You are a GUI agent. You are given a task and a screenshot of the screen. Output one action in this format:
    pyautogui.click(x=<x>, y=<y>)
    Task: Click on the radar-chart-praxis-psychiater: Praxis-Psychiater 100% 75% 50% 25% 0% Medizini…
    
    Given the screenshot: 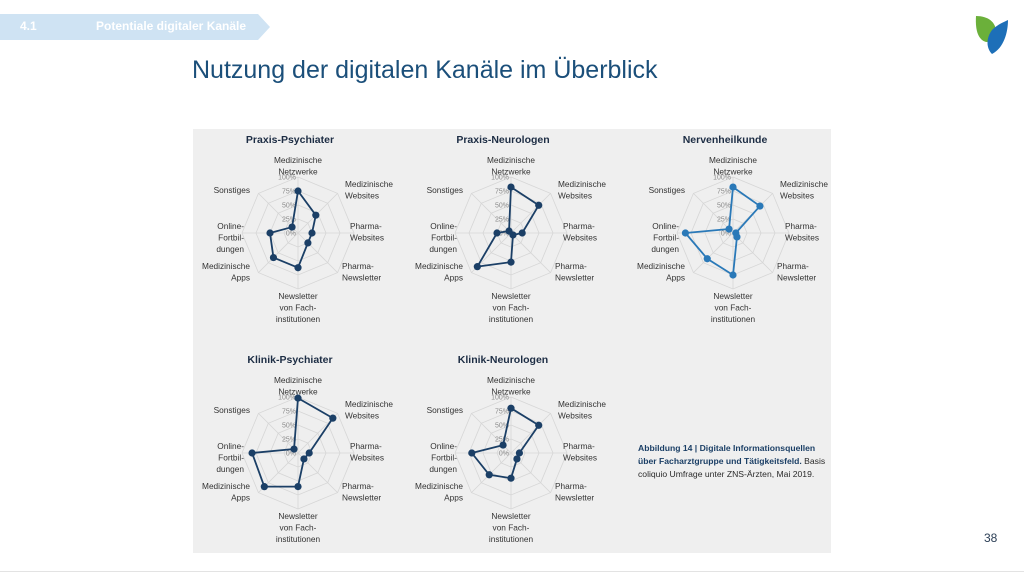 What is the action you would take?
    pyautogui.click(x=297, y=229)
    